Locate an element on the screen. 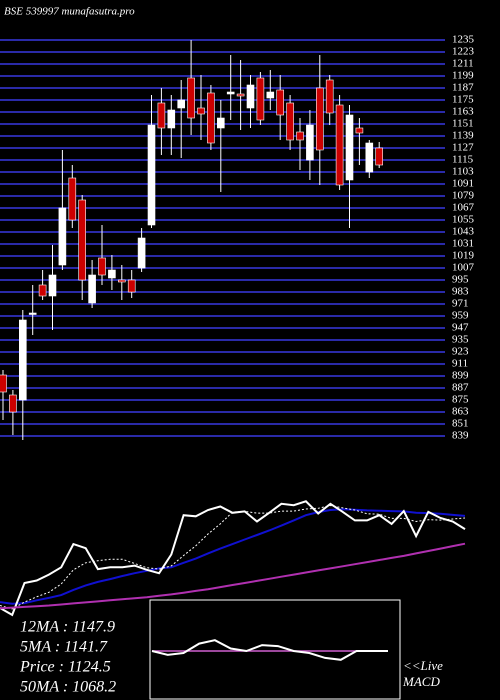 The width and height of the screenshot is (500, 700). y-tick-label: 899 is located at coordinates (460, 376).